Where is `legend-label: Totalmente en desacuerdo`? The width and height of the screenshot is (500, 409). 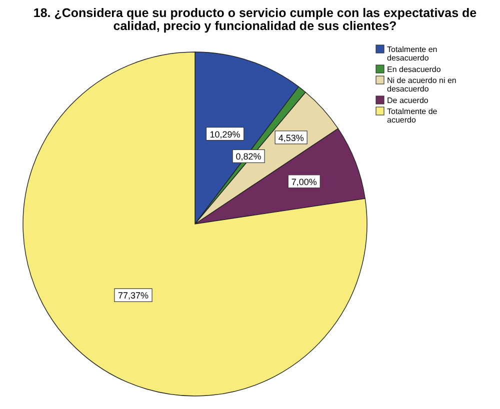 legend-label: Totalmente en desacuerdo is located at coordinates (412, 53).